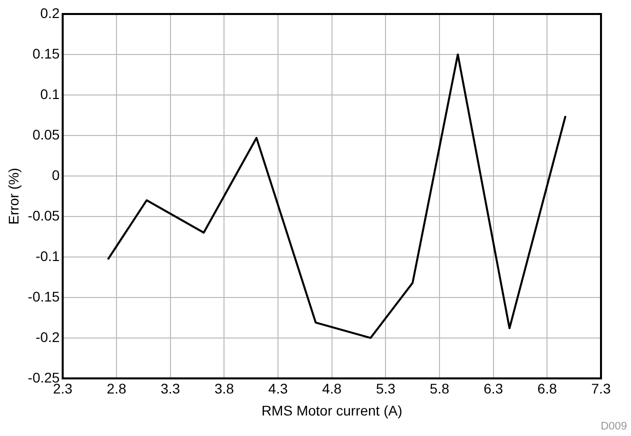  Describe the element at coordinates (386, 388) in the screenshot. I see `x-tick-label: 5.3` at that location.